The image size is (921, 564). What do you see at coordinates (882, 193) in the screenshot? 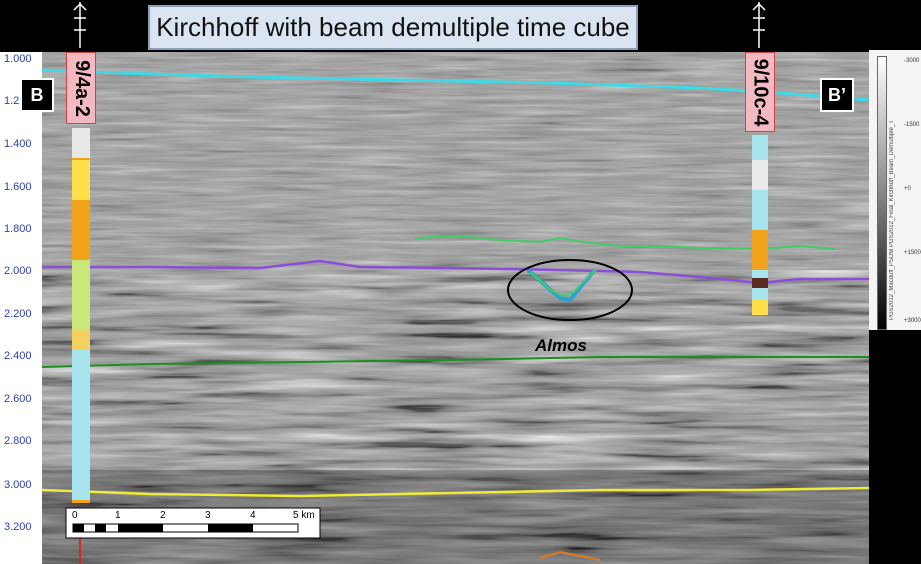
I see `colorbar-gradient` at bounding box center [882, 193].